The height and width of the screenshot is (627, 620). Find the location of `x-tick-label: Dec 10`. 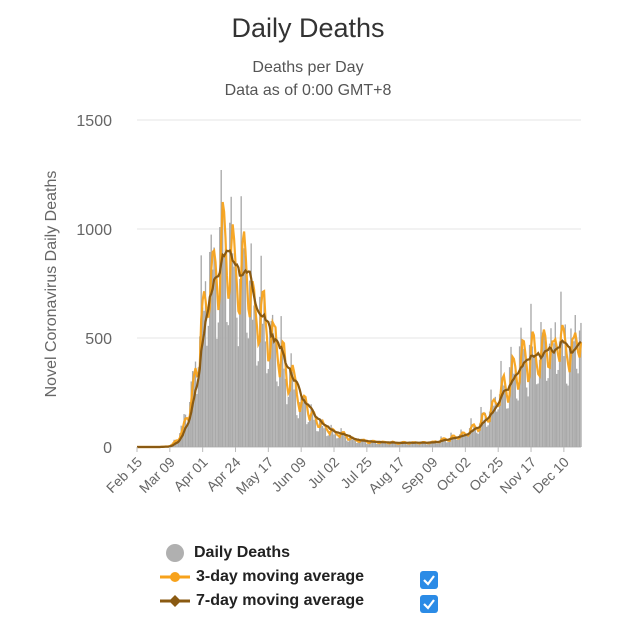

x-tick-label: Dec 10 is located at coordinates (550, 475).